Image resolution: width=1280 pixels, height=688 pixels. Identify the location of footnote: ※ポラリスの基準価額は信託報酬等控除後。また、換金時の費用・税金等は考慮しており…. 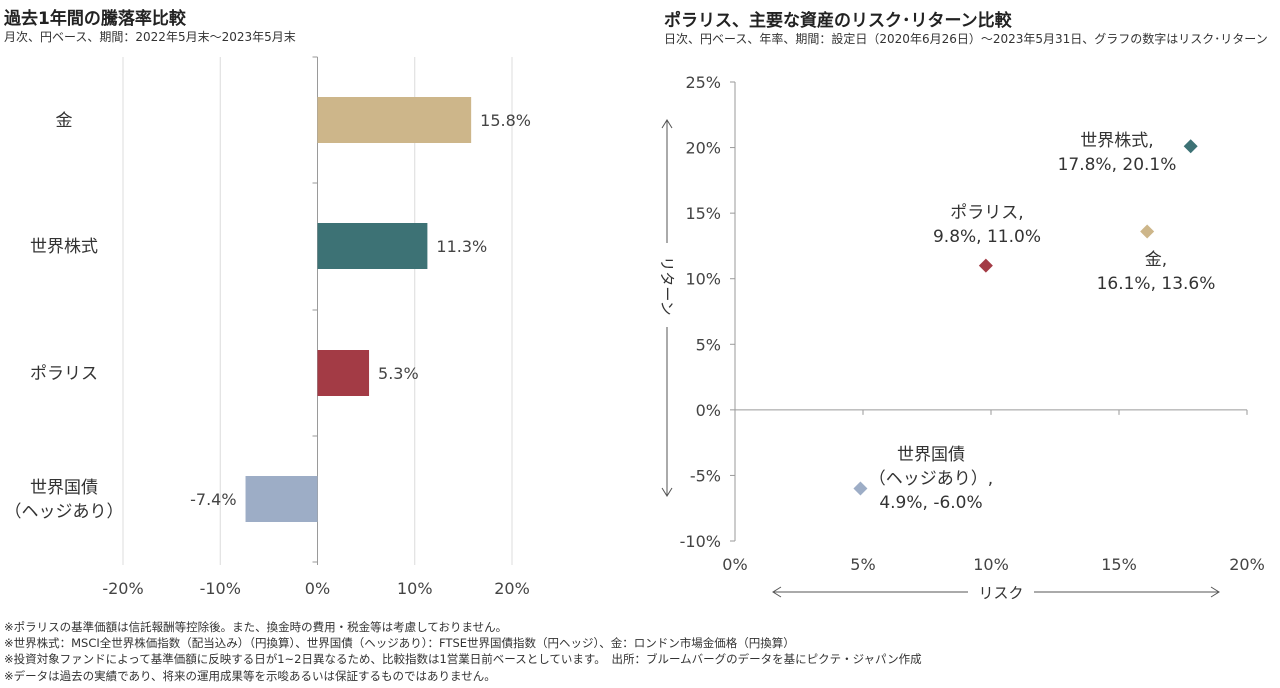
(256, 627).